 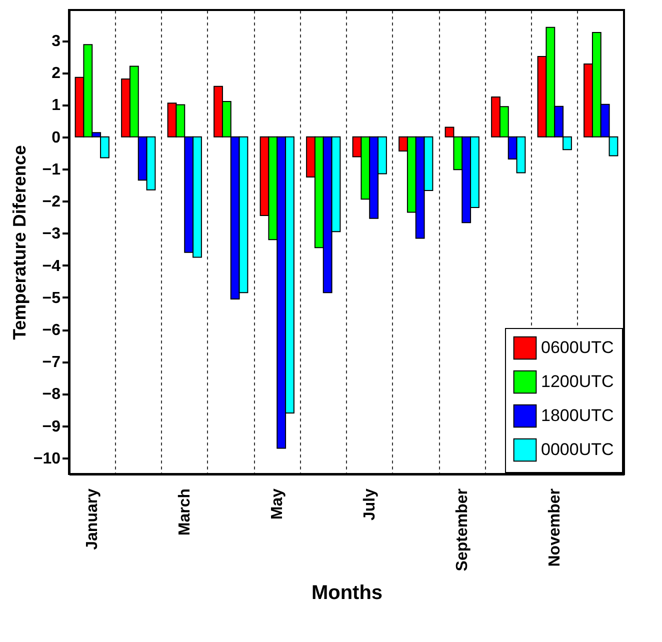 What do you see at coordinates (277, 504) in the screenshot?
I see `x-tick-label: May` at bounding box center [277, 504].